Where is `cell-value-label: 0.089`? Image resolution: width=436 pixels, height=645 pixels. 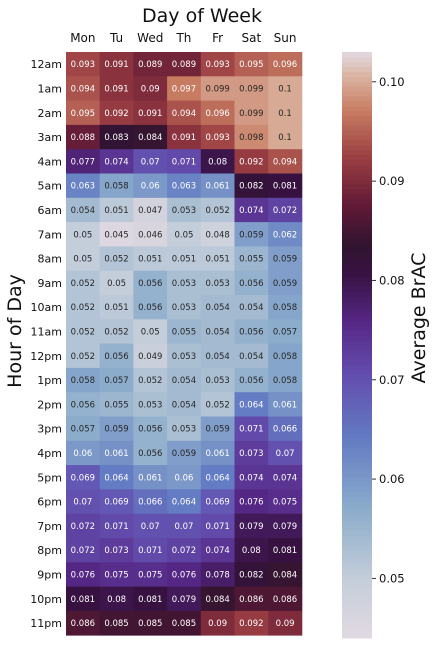
cell-value-label: 0.089 is located at coordinates (150, 65).